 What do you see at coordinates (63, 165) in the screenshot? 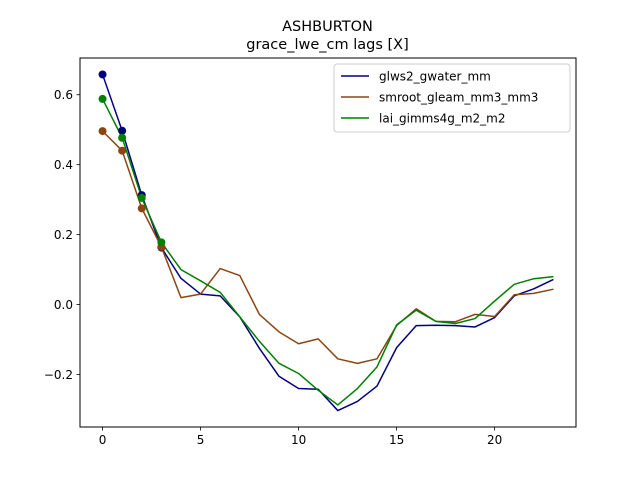
I see `y-tick-label-3: 0.4` at bounding box center [63, 165].